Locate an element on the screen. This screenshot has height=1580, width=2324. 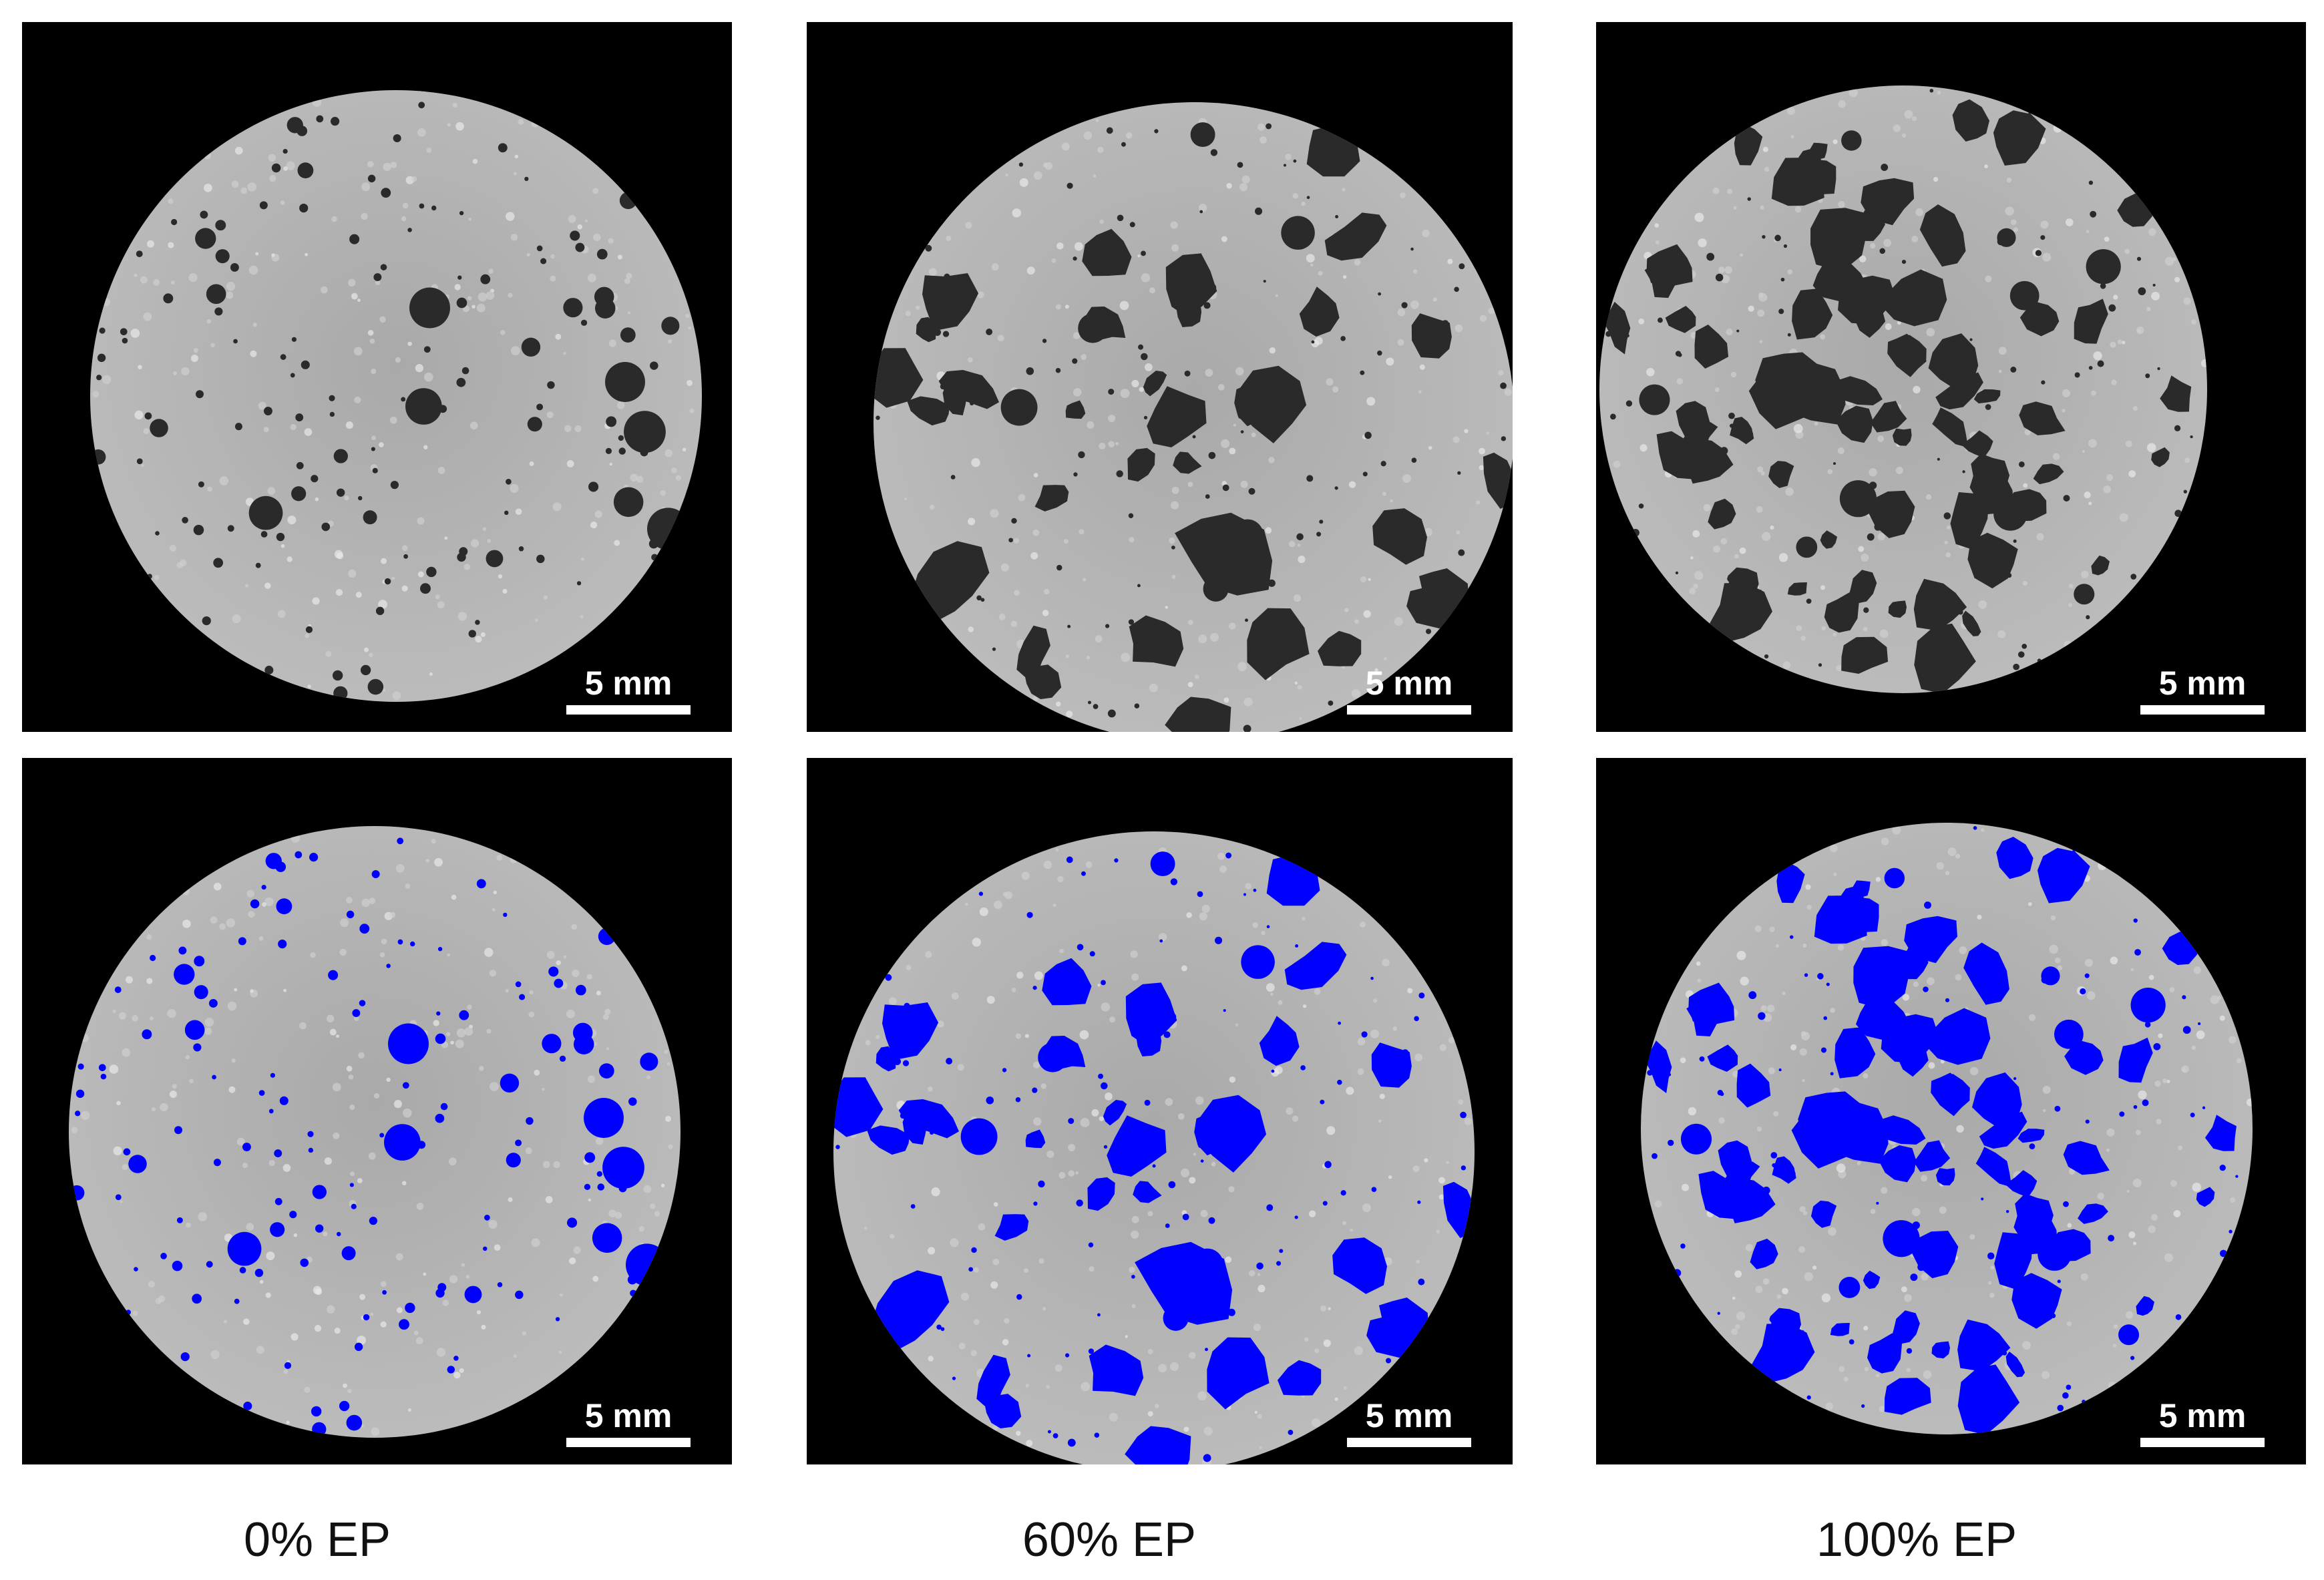
scale-bar-label: 5 mm is located at coordinates (1409, 1415).